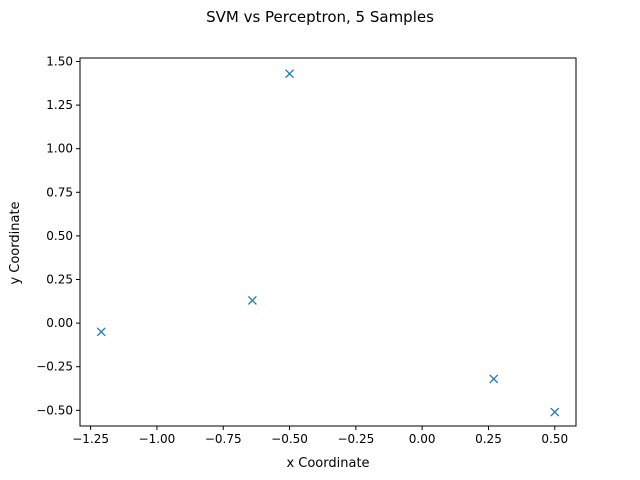 The height and width of the screenshot is (480, 640). I want to click on y-tick-label: 1.50, so click(59, 61).